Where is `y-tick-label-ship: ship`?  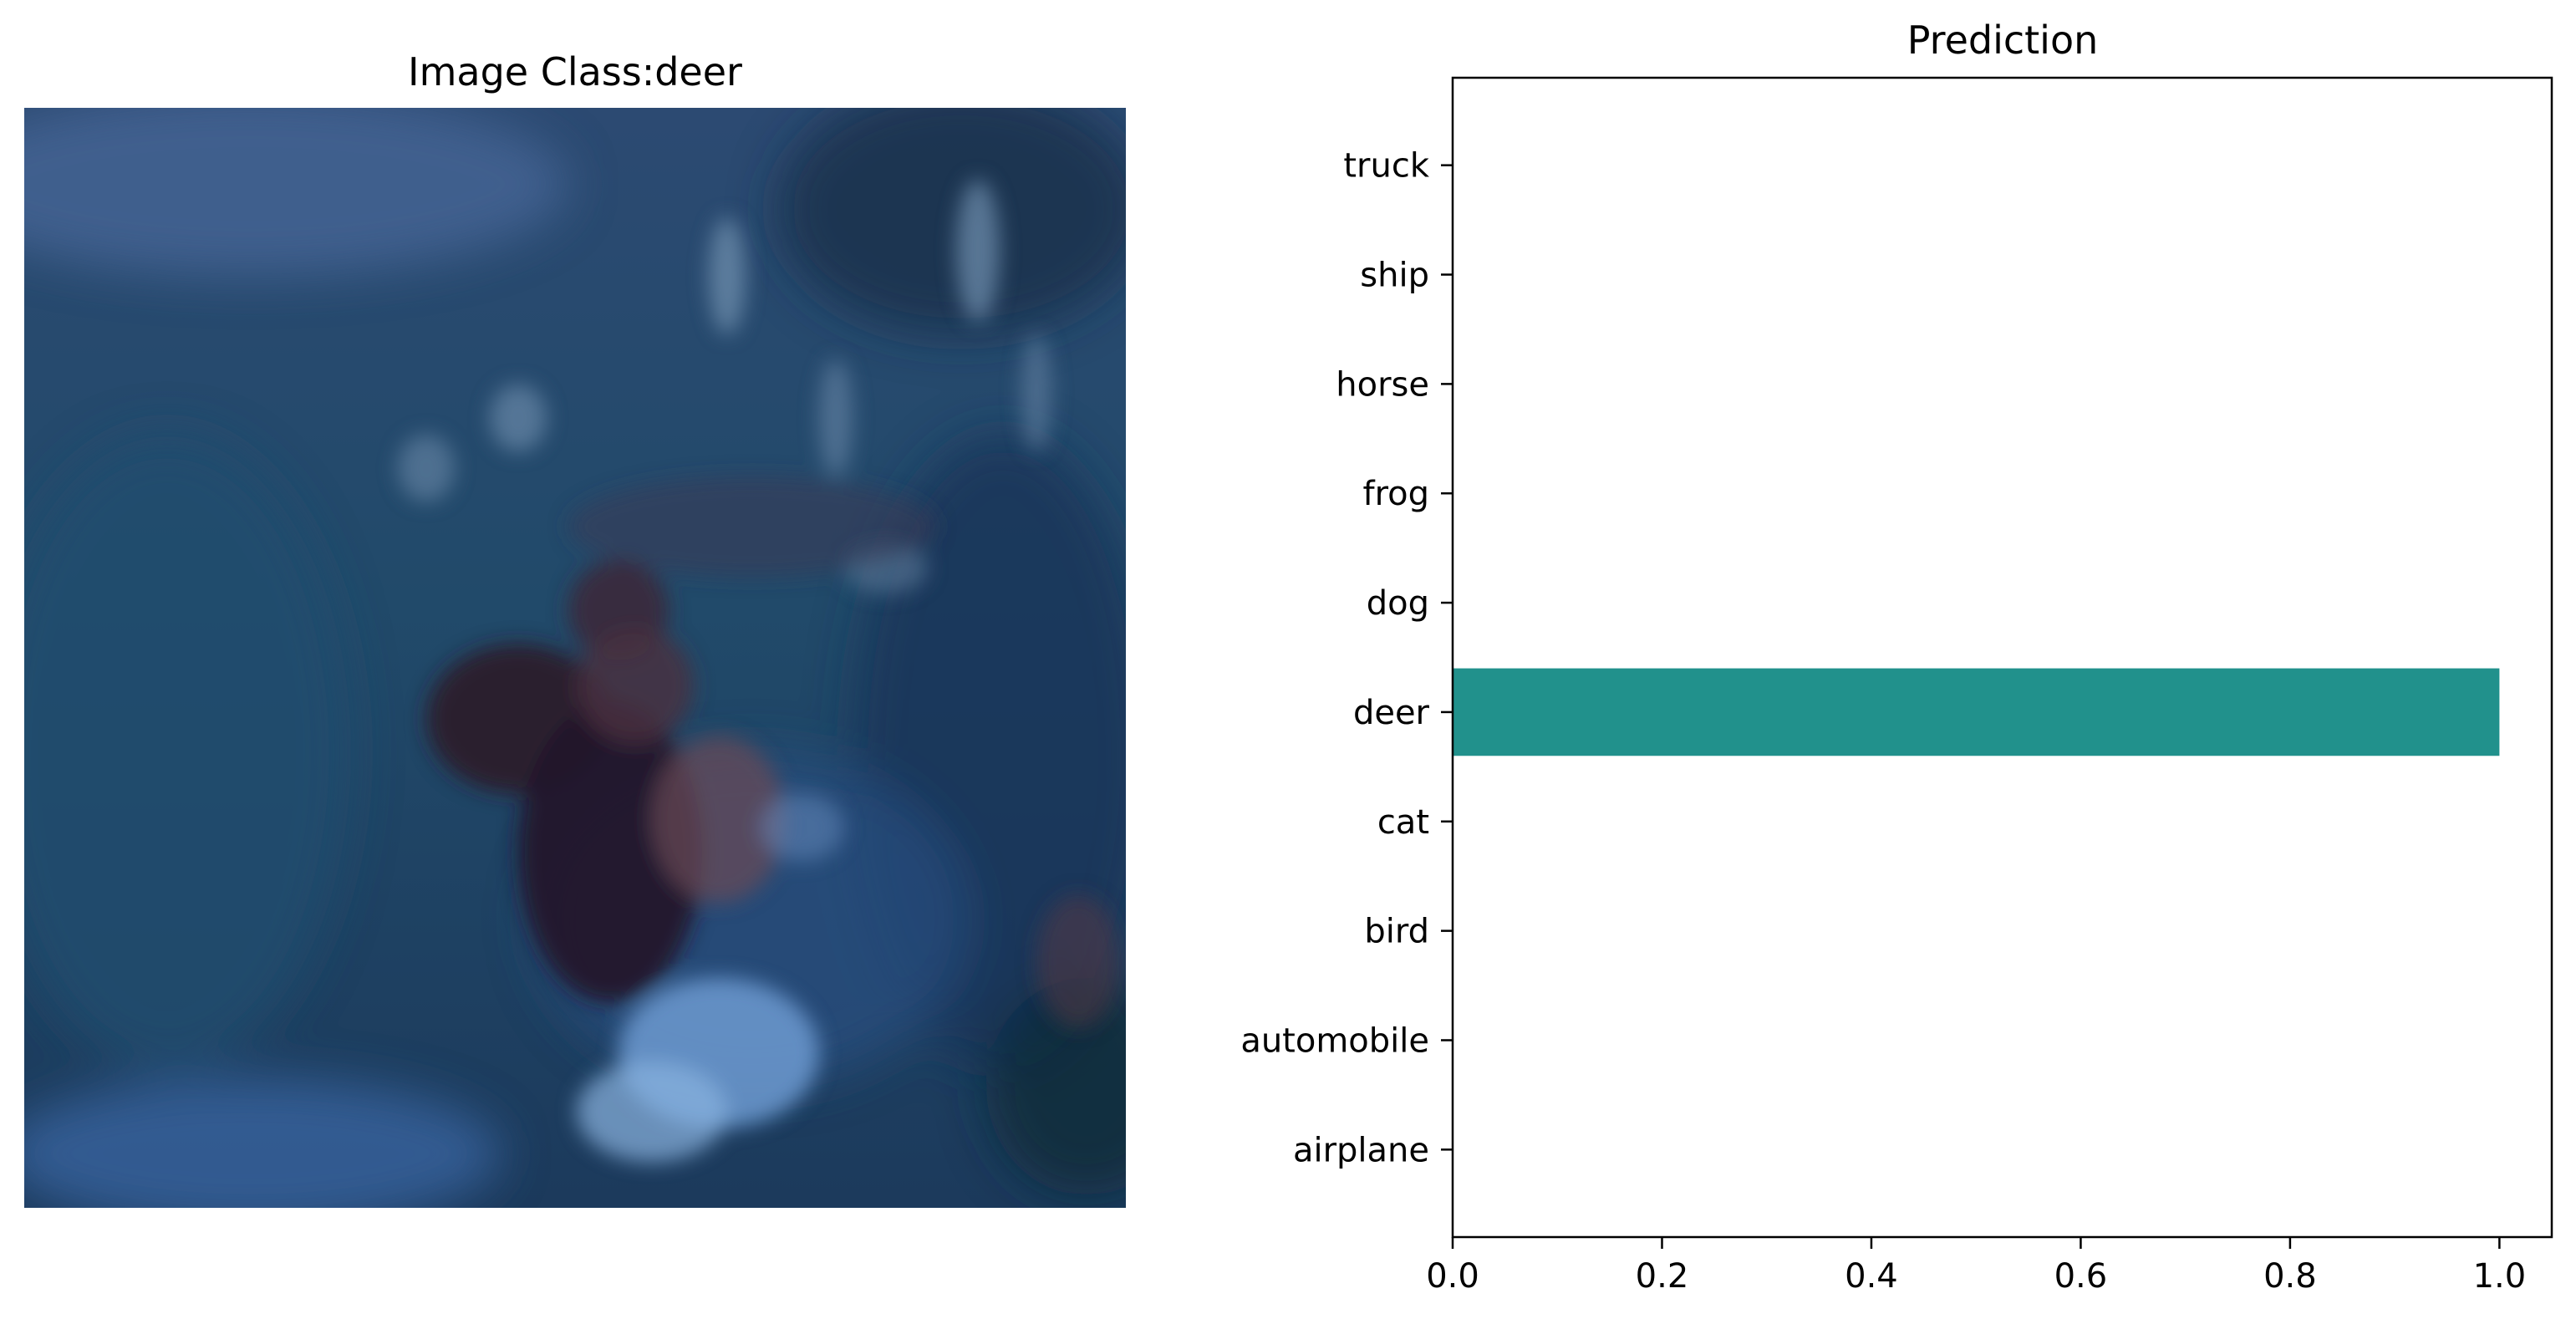 y-tick-label-ship: ship is located at coordinates (1394, 276).